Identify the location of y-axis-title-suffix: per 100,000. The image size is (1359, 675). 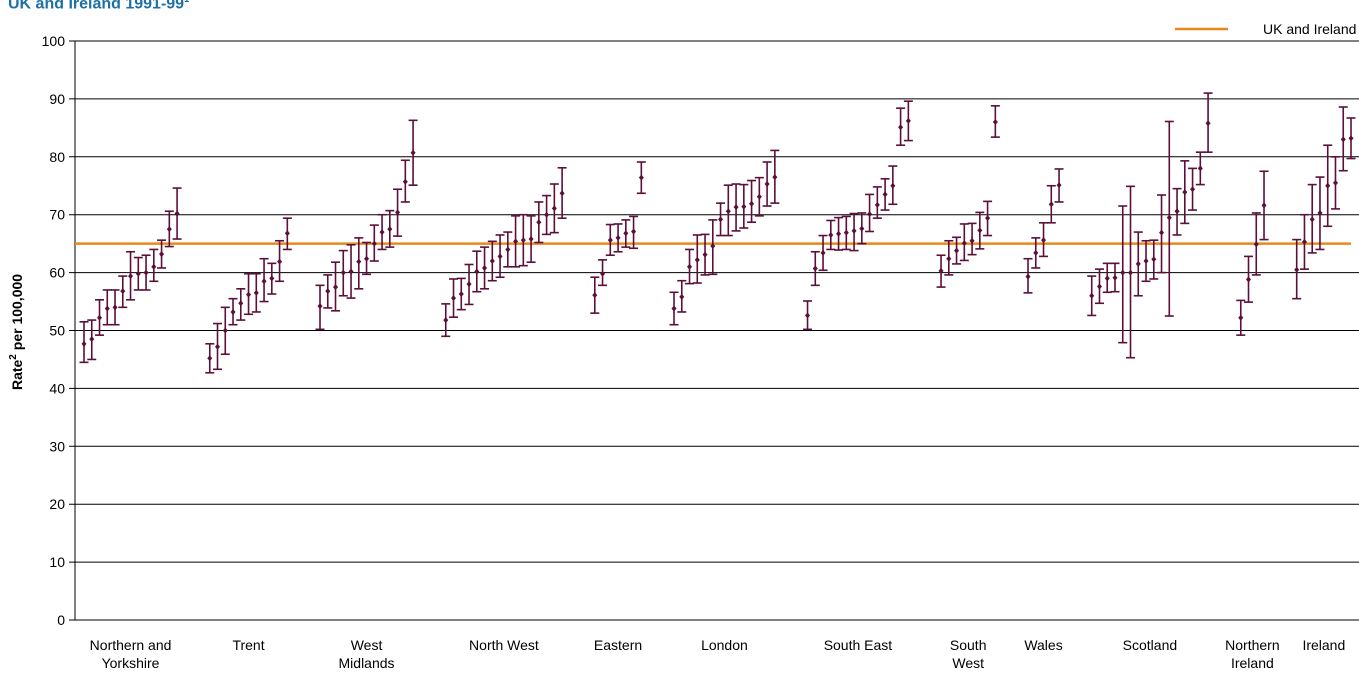
(17, 314).